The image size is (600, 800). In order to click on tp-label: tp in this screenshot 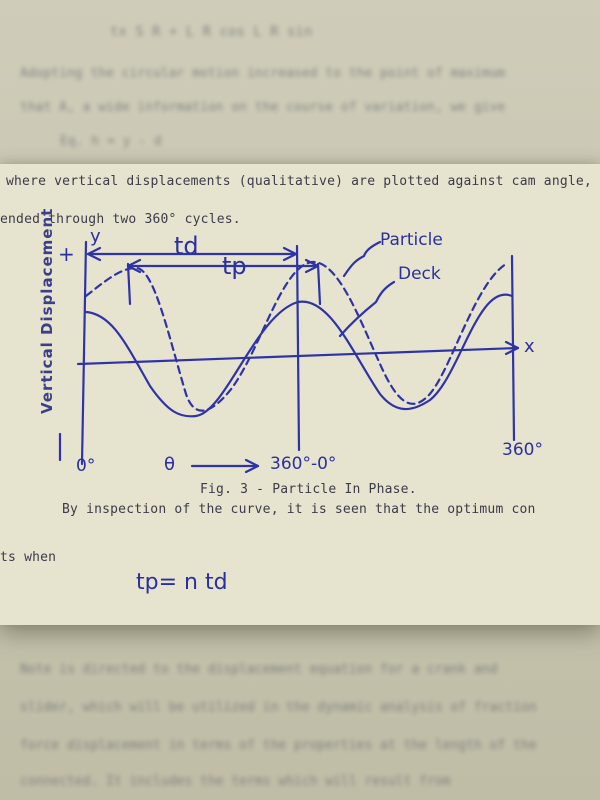, I will do `click(234, 266)`.